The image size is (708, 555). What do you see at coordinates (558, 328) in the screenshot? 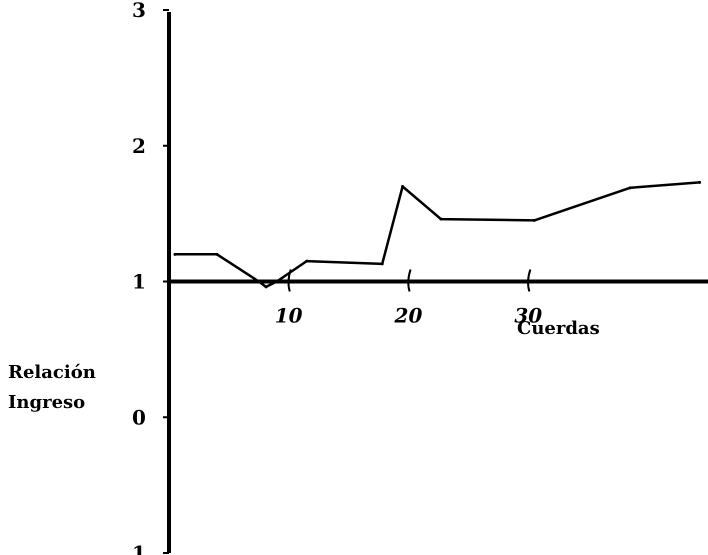
I see `x-axis-title: Cuerdas` at bounding box center [558, 328].